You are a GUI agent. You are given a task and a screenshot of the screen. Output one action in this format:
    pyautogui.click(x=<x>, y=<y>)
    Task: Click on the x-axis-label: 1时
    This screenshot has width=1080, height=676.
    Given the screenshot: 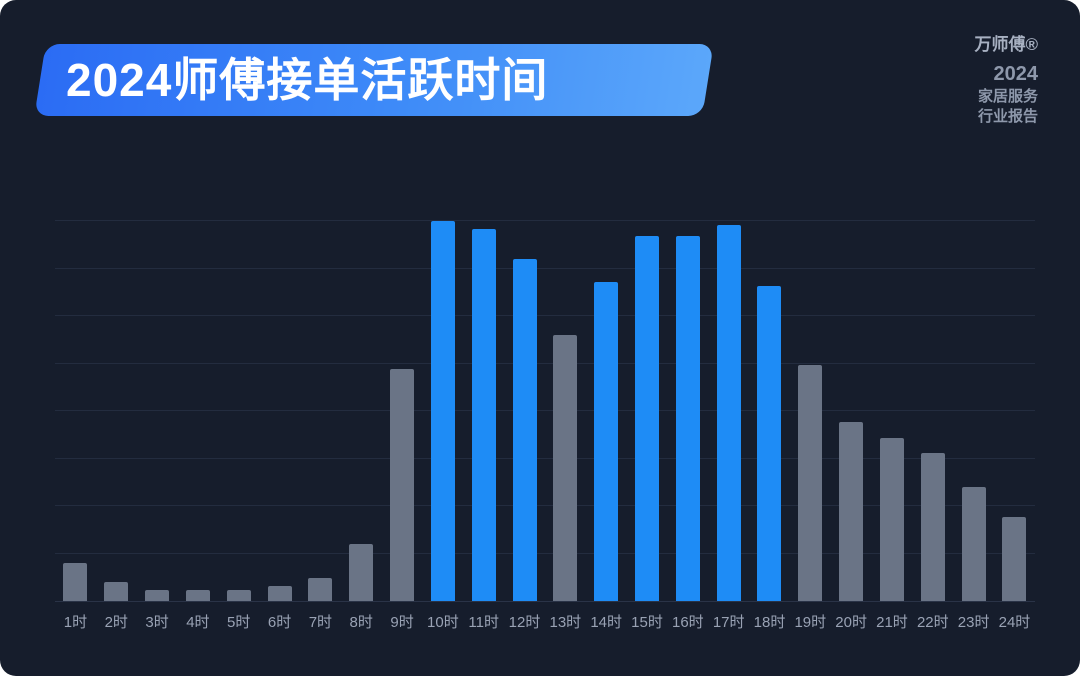 What is the action you would take?
    pyautogui.click(x=75, y=622)
    